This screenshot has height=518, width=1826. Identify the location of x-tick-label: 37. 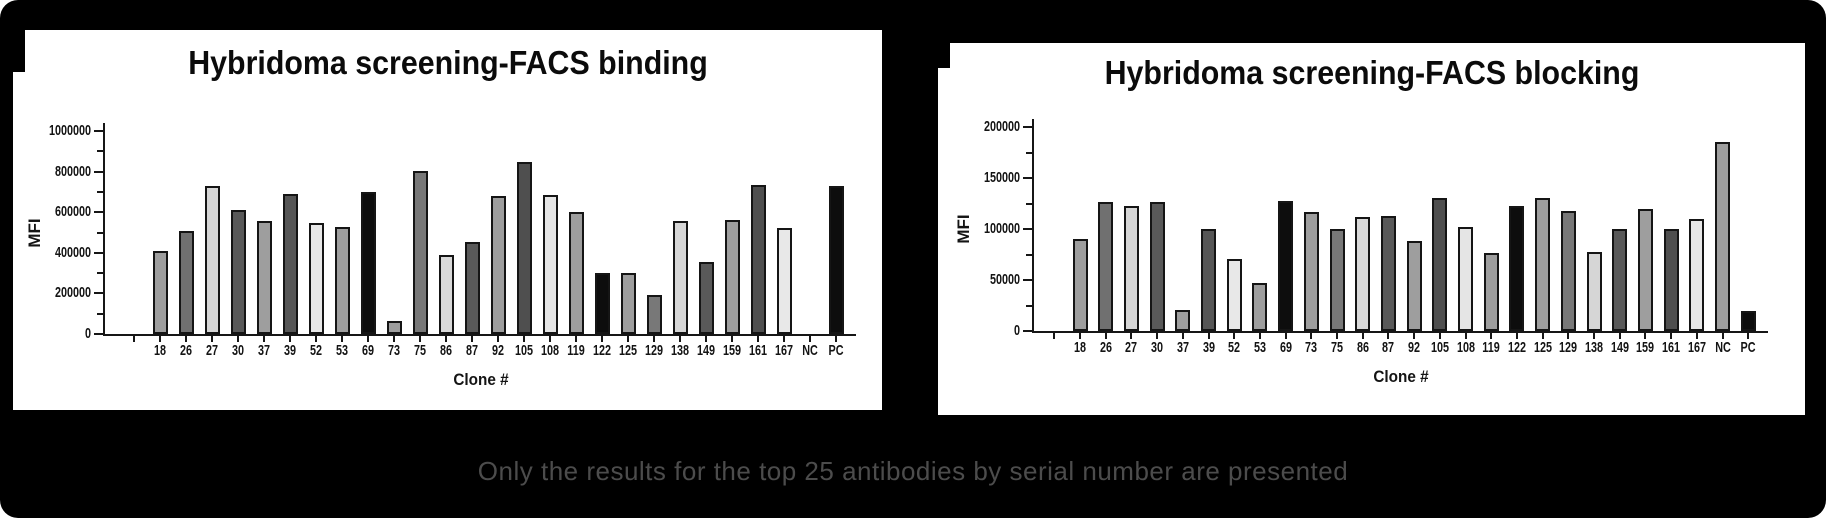
(1182, 347).